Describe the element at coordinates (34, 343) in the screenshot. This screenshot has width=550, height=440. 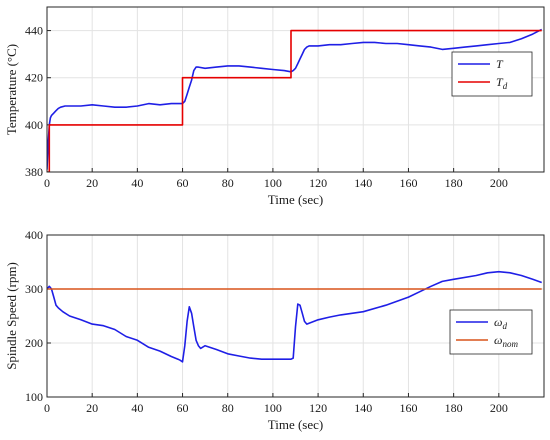
I see `y-tick-label: 200` at that location.